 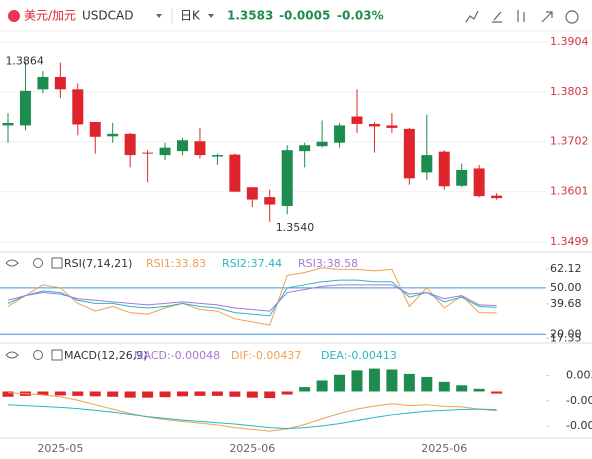 What do you see at coordinates (177, 355) in the screenshot?
I see `legend-entry: MACD:-0.00048` at bounding box center [177, 355].